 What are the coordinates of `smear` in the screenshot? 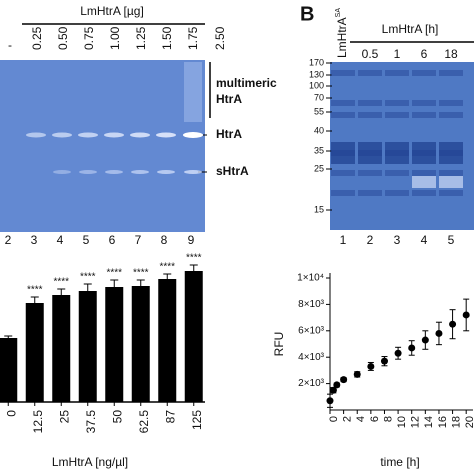 It's located at (193, 92).